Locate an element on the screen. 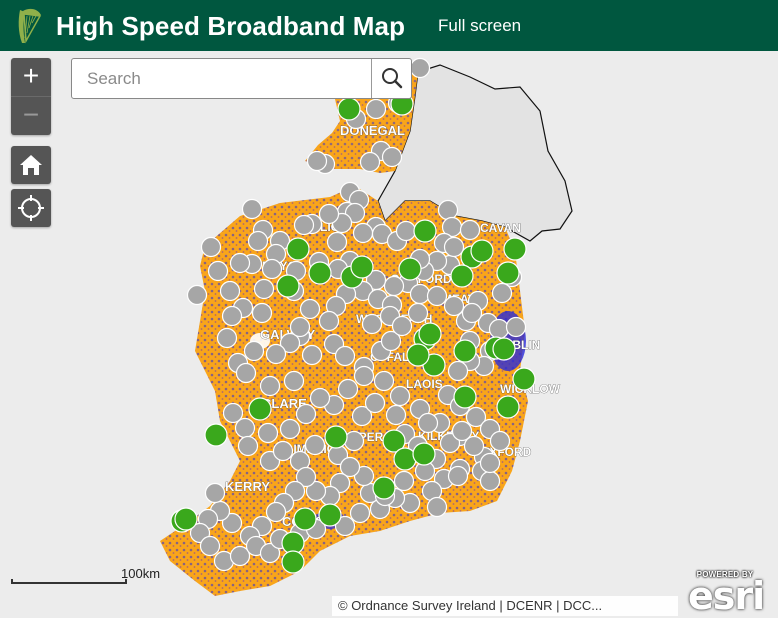  search-input is located at coordinates (220, 78).